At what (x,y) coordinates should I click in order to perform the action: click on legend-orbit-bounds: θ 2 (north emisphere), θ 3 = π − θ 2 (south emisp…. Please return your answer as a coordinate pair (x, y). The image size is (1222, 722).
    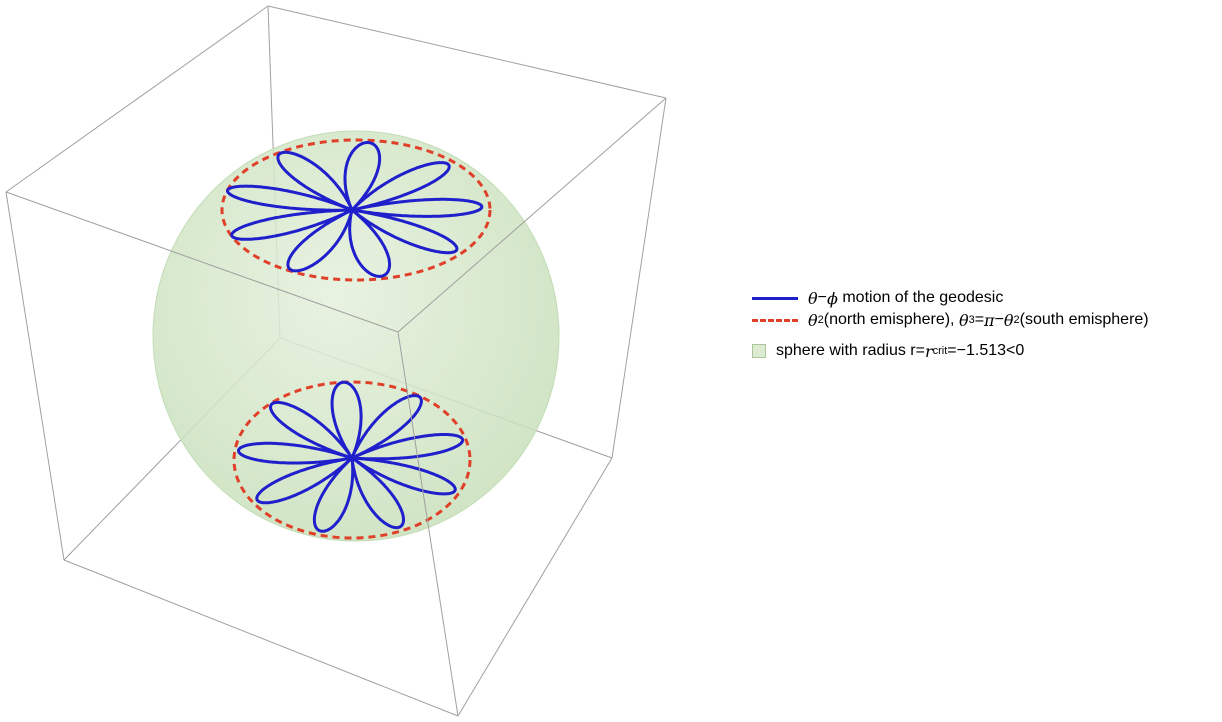
    Looking at the image, I should click on (950, 320).